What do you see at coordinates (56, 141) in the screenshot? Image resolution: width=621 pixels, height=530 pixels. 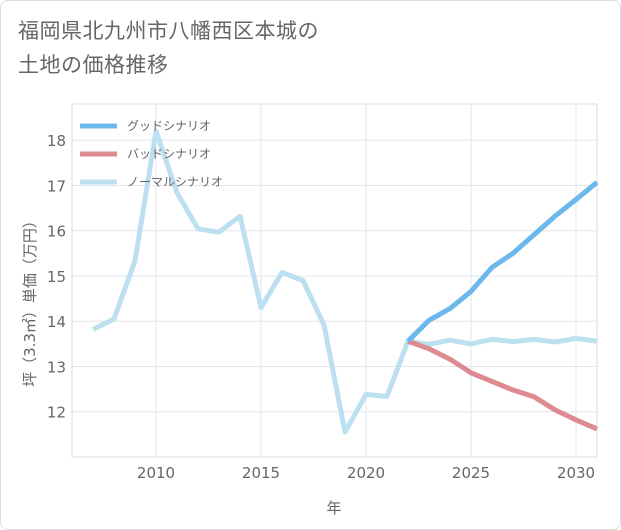 I see `y-tick-label: 18` at bounding box center [56, 141].